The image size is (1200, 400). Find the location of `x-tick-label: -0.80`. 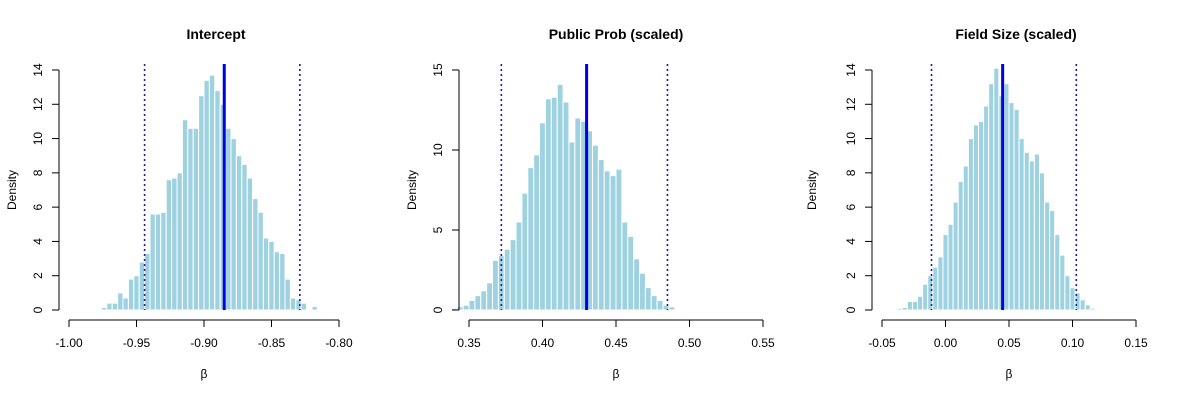

x-tick-label: -0.80 is located at coordinates (339, 343).